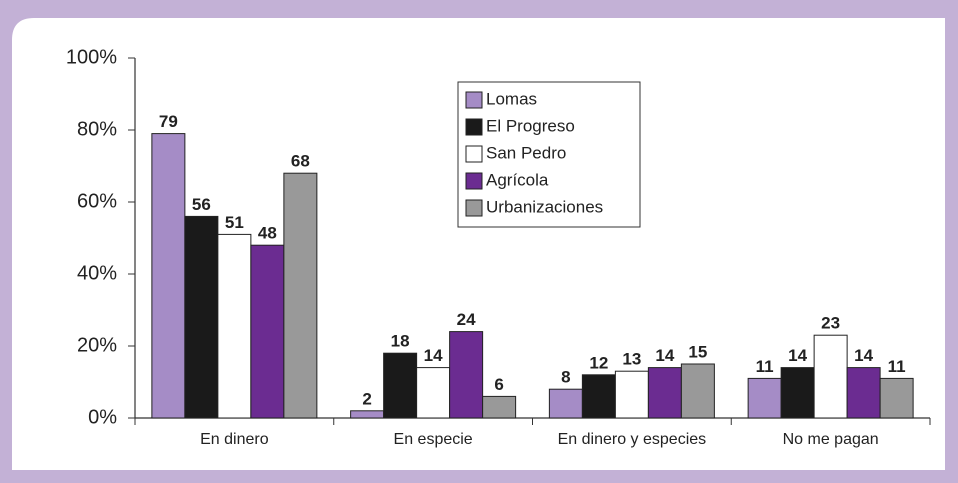 The width and height of the screenshot is (958, 483). What do you see at coordinates (530, 125) in the screenshot?
I see `legend-label: El Progreso` at bounding box center [530, 125].